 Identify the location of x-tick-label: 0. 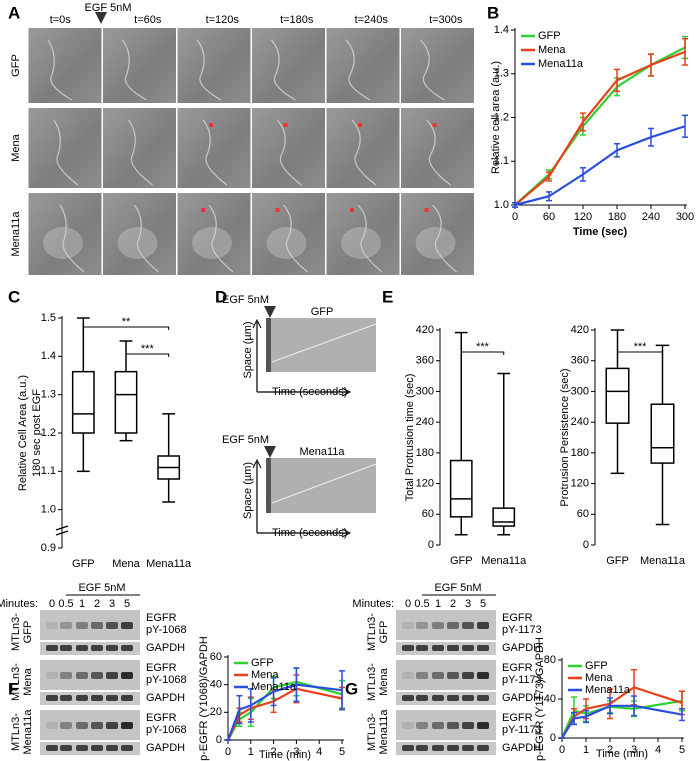
(515, 217).